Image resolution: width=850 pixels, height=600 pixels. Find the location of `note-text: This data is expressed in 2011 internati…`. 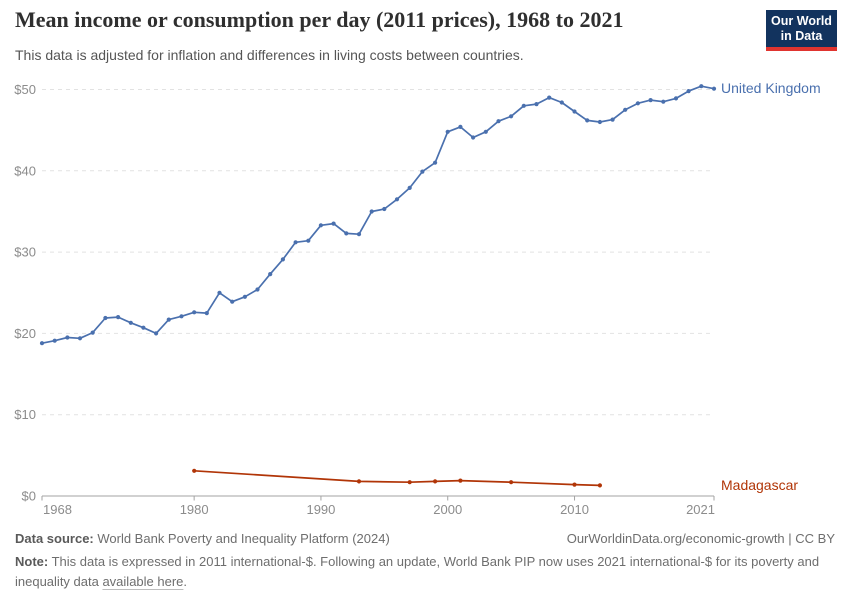

note-text: This data is expressed in 2011 internati… is located at coordinates (417, 572).